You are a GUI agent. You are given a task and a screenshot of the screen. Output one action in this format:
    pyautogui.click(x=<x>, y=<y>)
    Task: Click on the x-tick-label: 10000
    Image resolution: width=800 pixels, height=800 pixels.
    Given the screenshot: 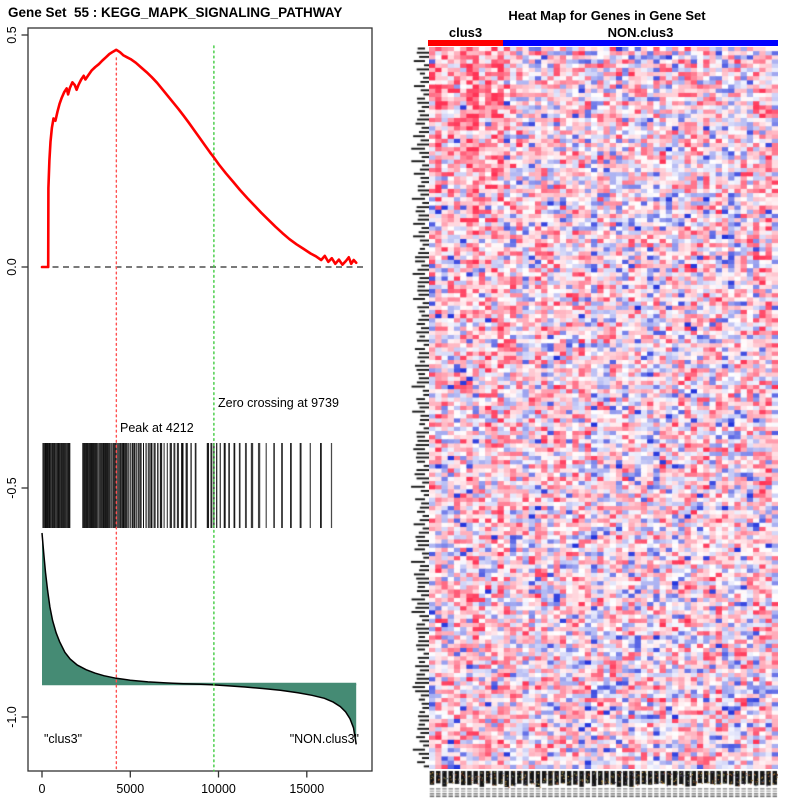 What is the action you would take?
    pyautogui.click(x=218, y=789)
    